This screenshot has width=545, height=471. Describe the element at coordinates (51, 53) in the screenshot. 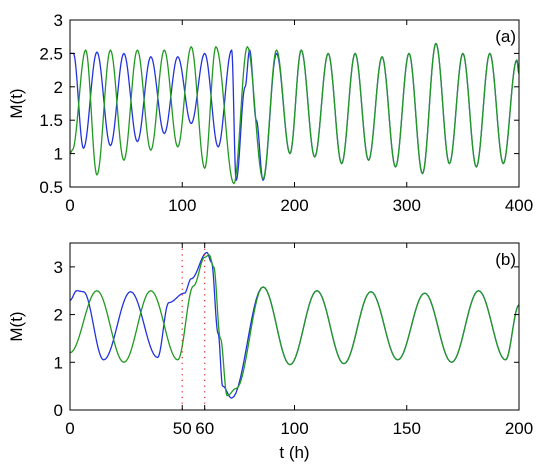

I see `y-tick-label: 2.5` at that location.